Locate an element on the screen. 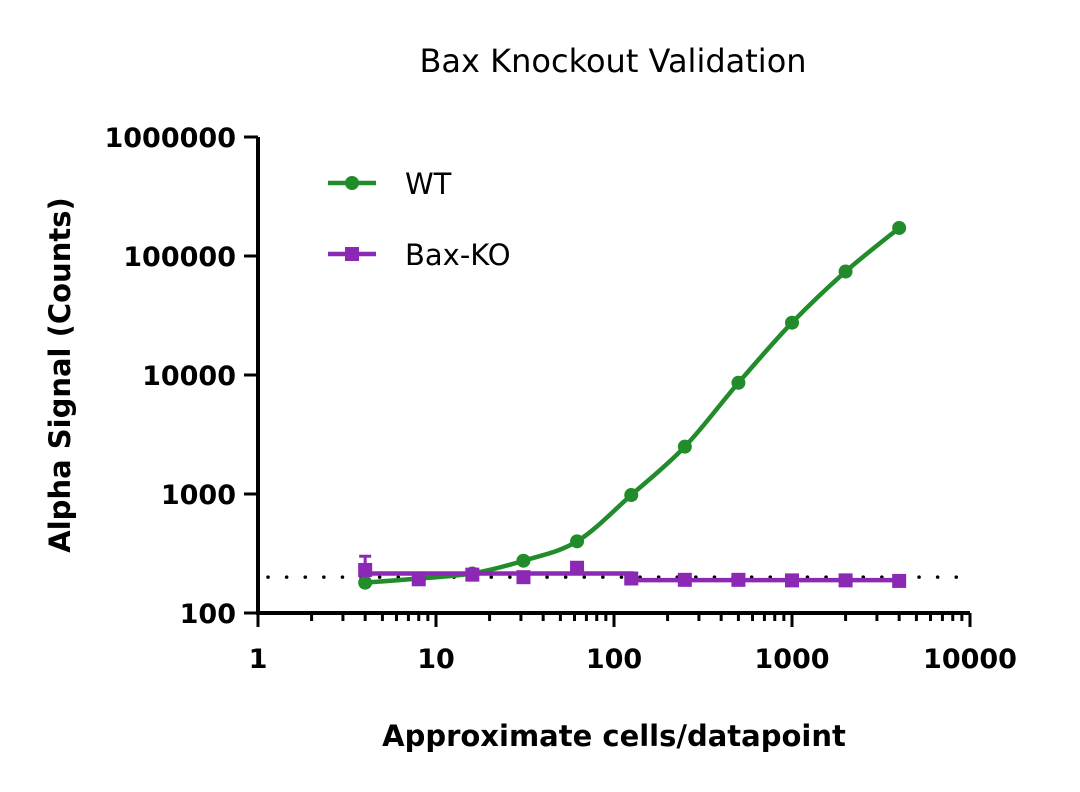 This screenshot has height=792, width=1080. x-tick-label: 10000 is located at coordinates (970, 659).